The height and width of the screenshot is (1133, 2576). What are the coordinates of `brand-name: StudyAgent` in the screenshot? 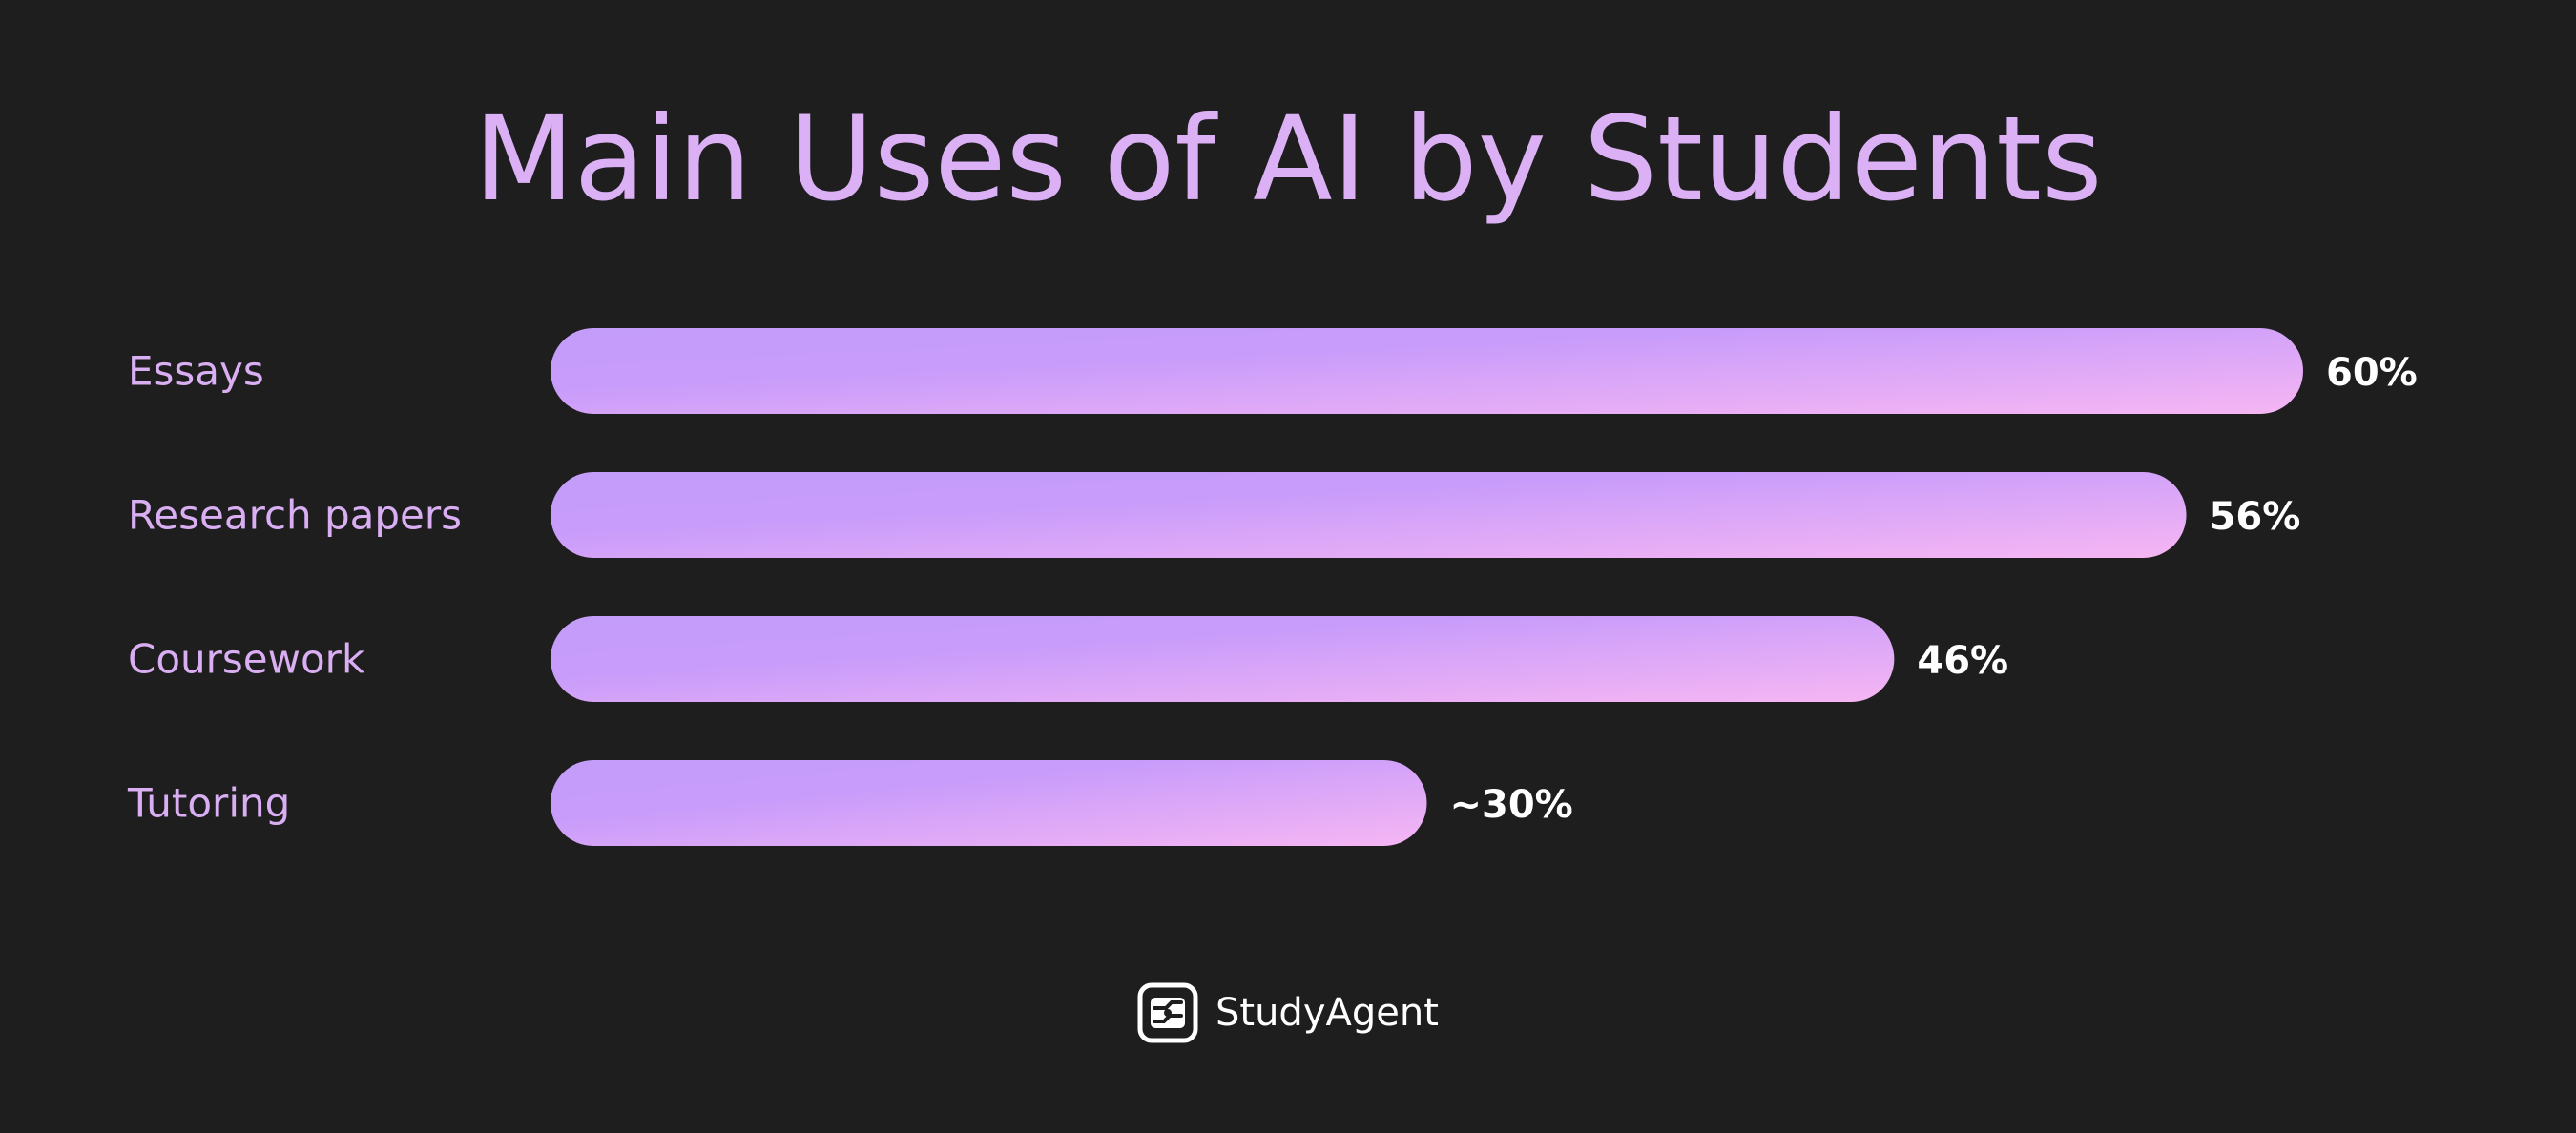 It's located at (1327, 1013).